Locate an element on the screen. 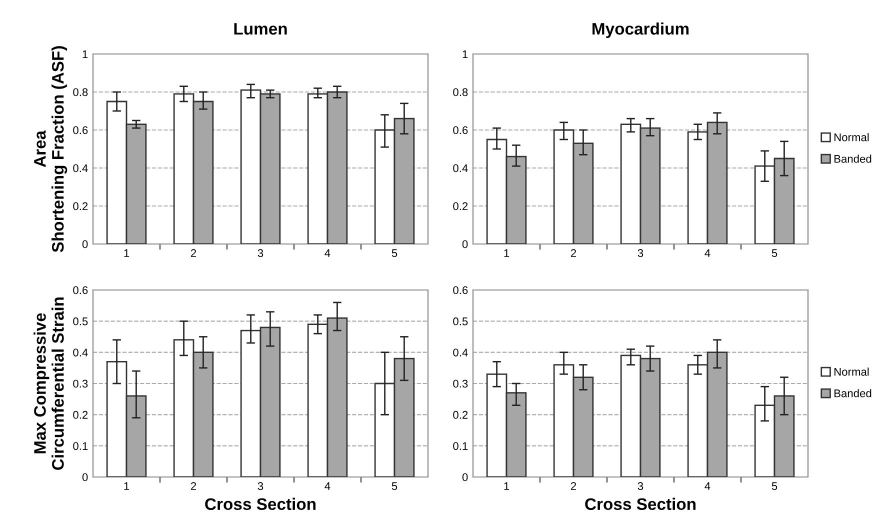  chart-title: Myocardium is located at coordinates (640, 30).